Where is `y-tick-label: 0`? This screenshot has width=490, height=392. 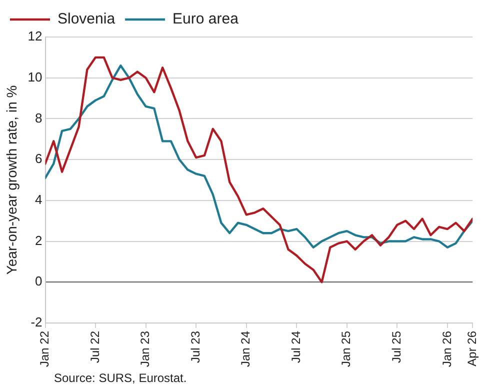 y-tick-label: 0 is located at coordinates (38, 281).